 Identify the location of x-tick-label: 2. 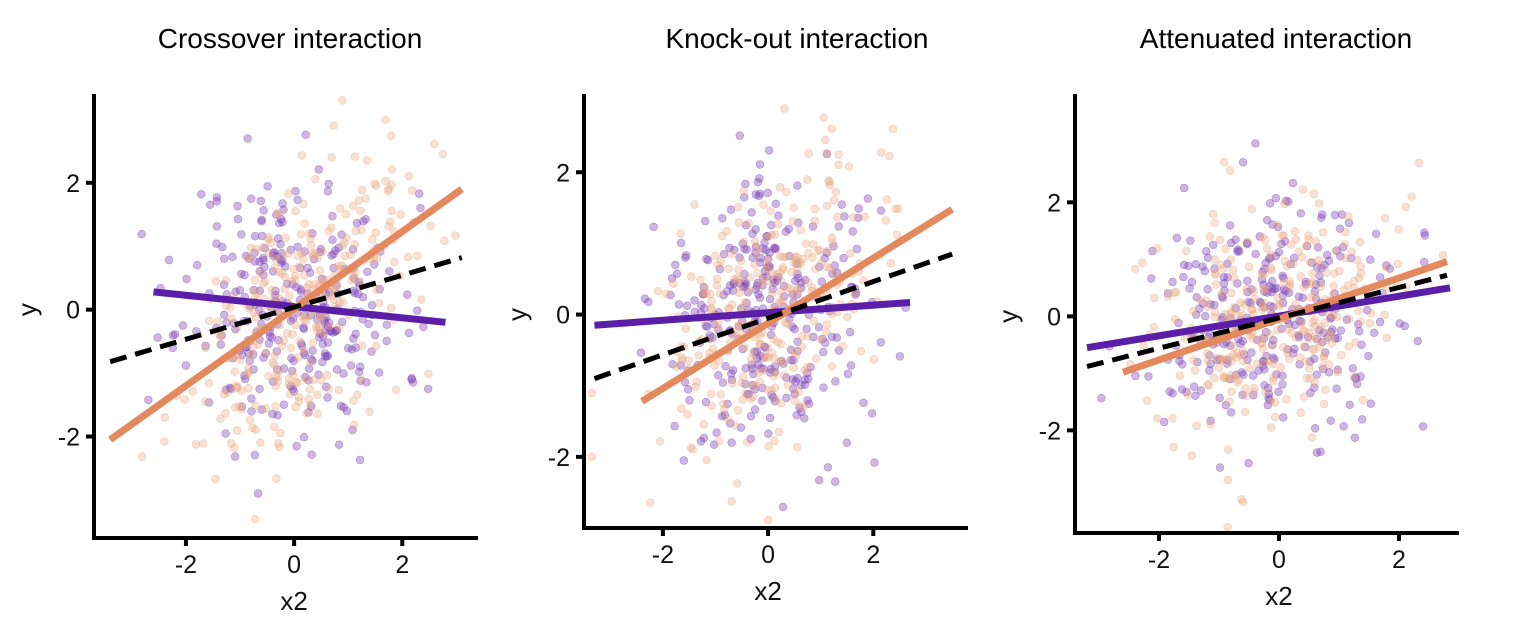
(402, 565).